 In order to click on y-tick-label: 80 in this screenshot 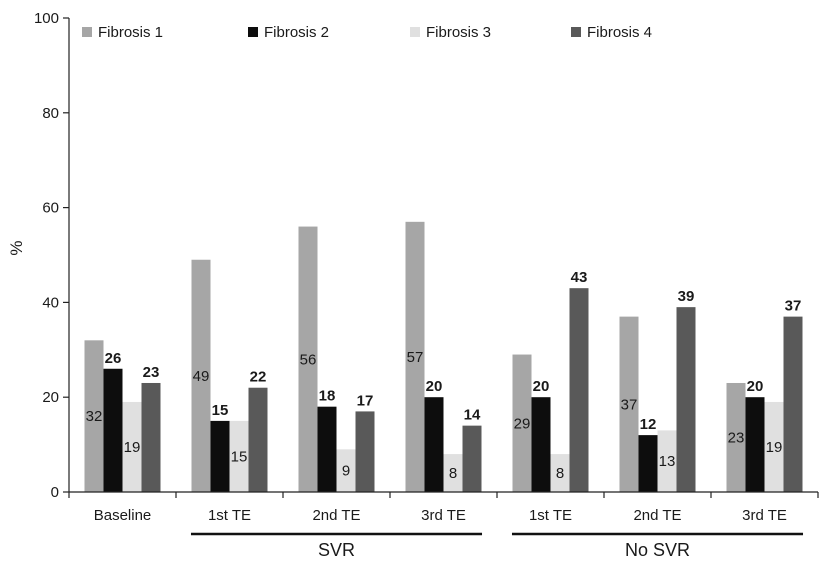, I will do `click(50, 113)`.